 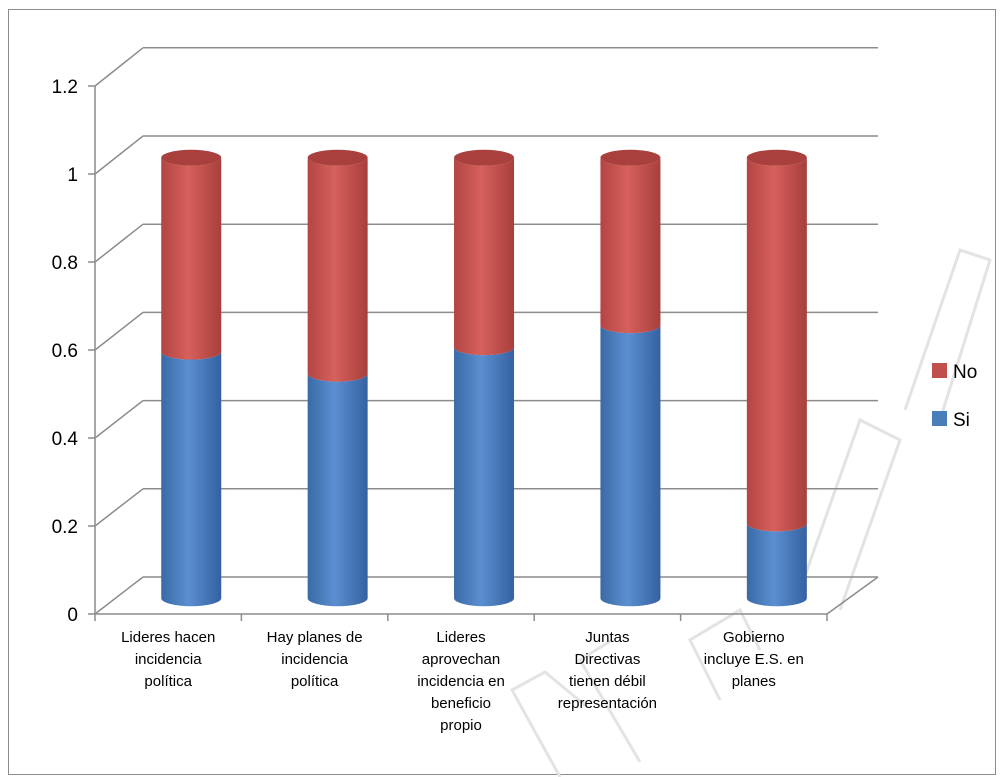 I want to click on category-label-line: Lideres, so click(x=460, y=637).